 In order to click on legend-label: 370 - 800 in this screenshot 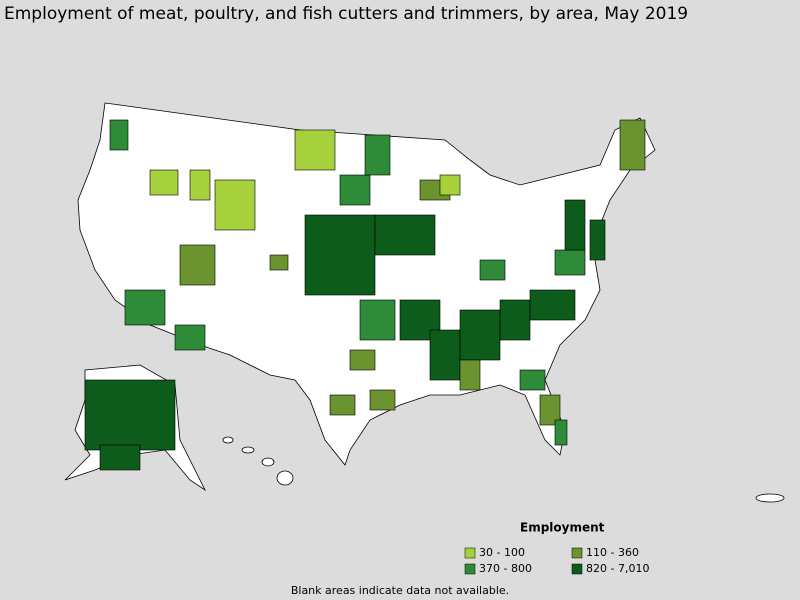, I will do `click(505, 568)`.